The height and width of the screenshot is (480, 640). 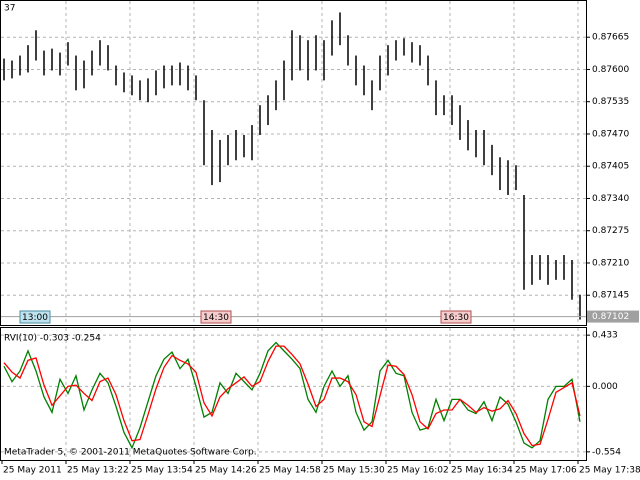 What do you see at coordinates (610, 102) in the screenshot?
I see `y-tick-label: 0.87535` at bounding box center [610, 102].